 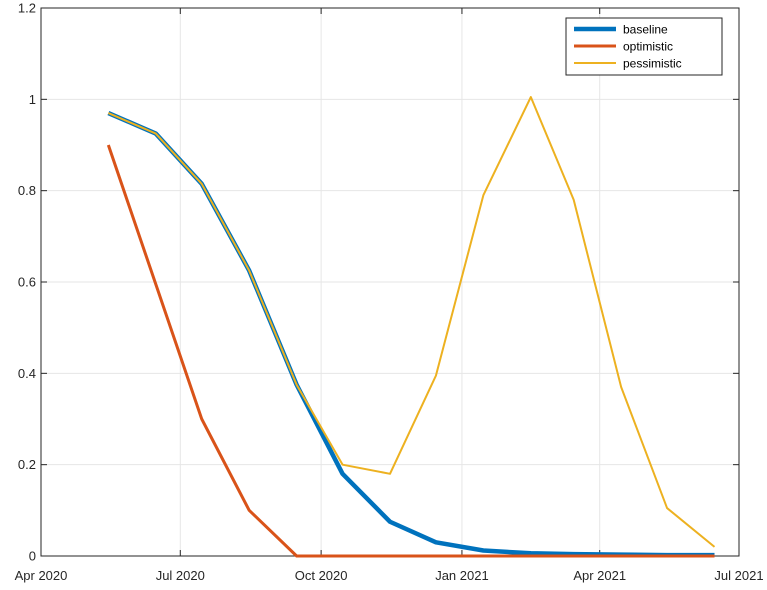 I want to click on y-tick-label: 0.4, so click(x=27, y=373).